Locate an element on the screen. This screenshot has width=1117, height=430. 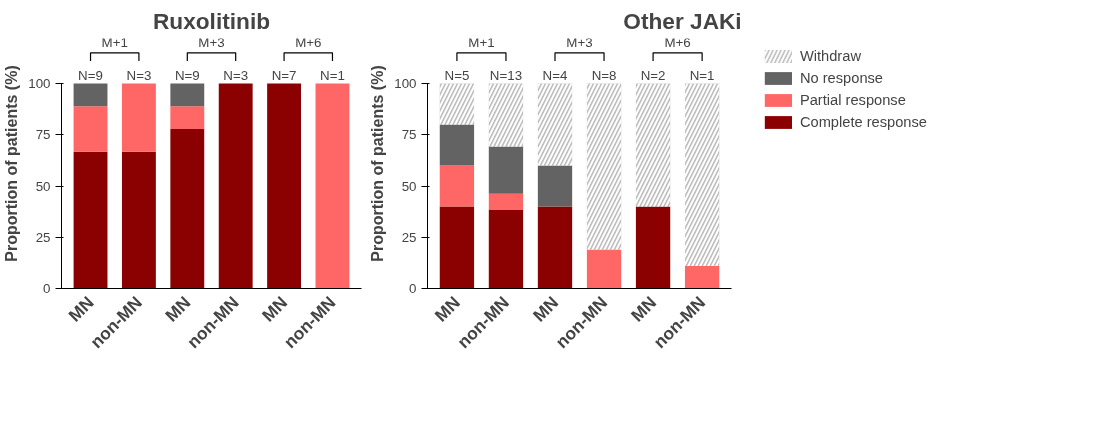
legend-label: No response is located at coordinates (841, 78).